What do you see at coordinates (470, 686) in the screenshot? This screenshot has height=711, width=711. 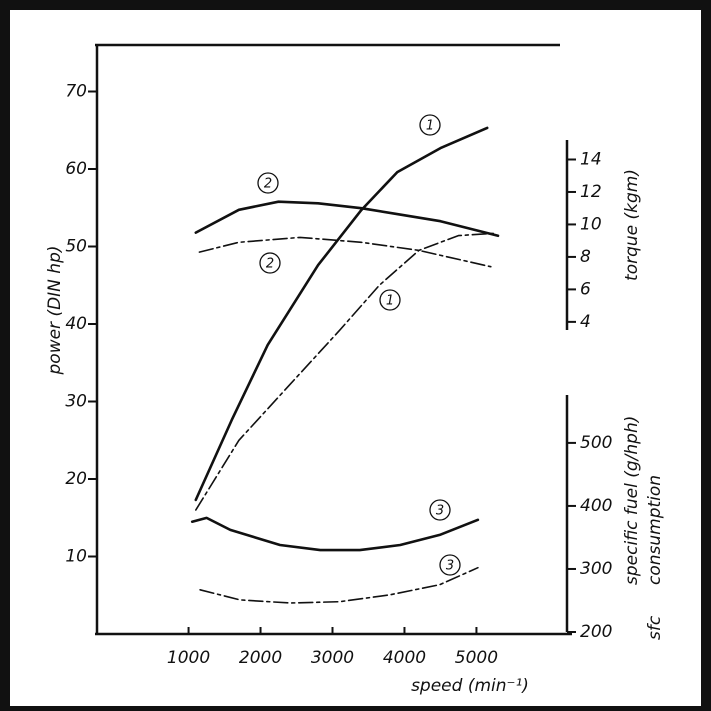 I see `x-axis-label: speed (min⁻¹)` at bounding box center [470, 686].